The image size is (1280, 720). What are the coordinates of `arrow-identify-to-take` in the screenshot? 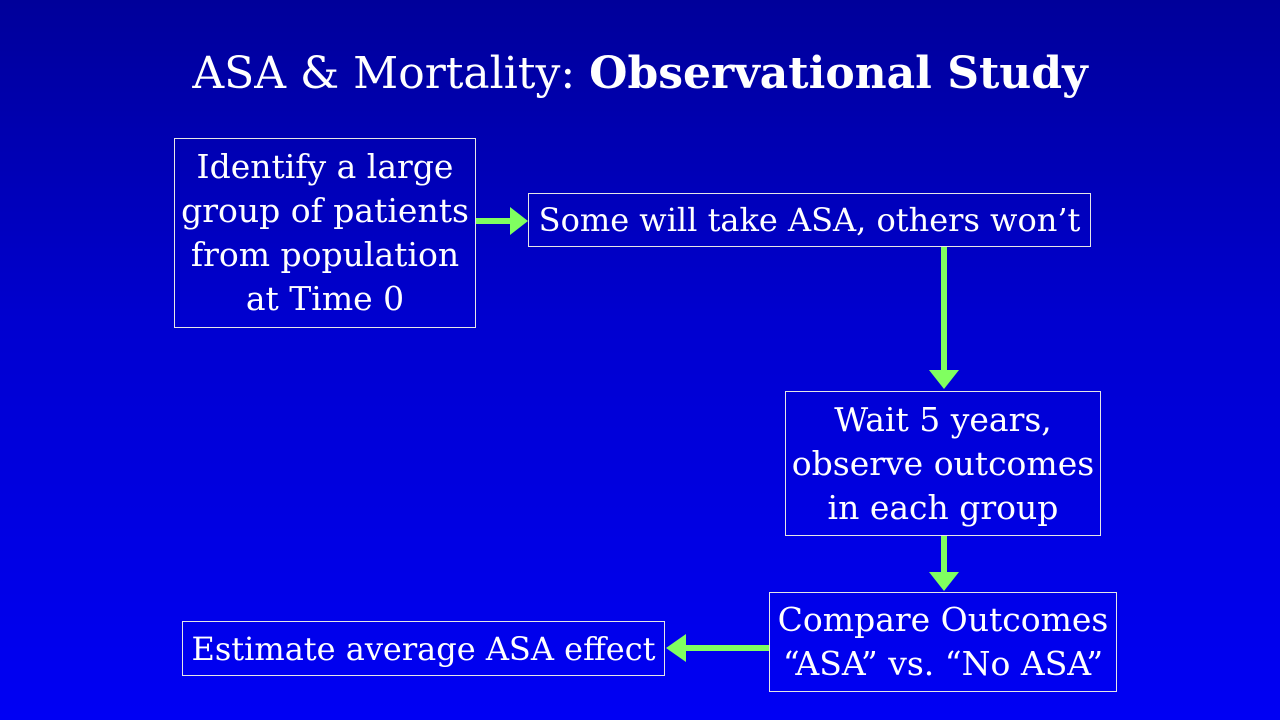 It's located at (502, 221).